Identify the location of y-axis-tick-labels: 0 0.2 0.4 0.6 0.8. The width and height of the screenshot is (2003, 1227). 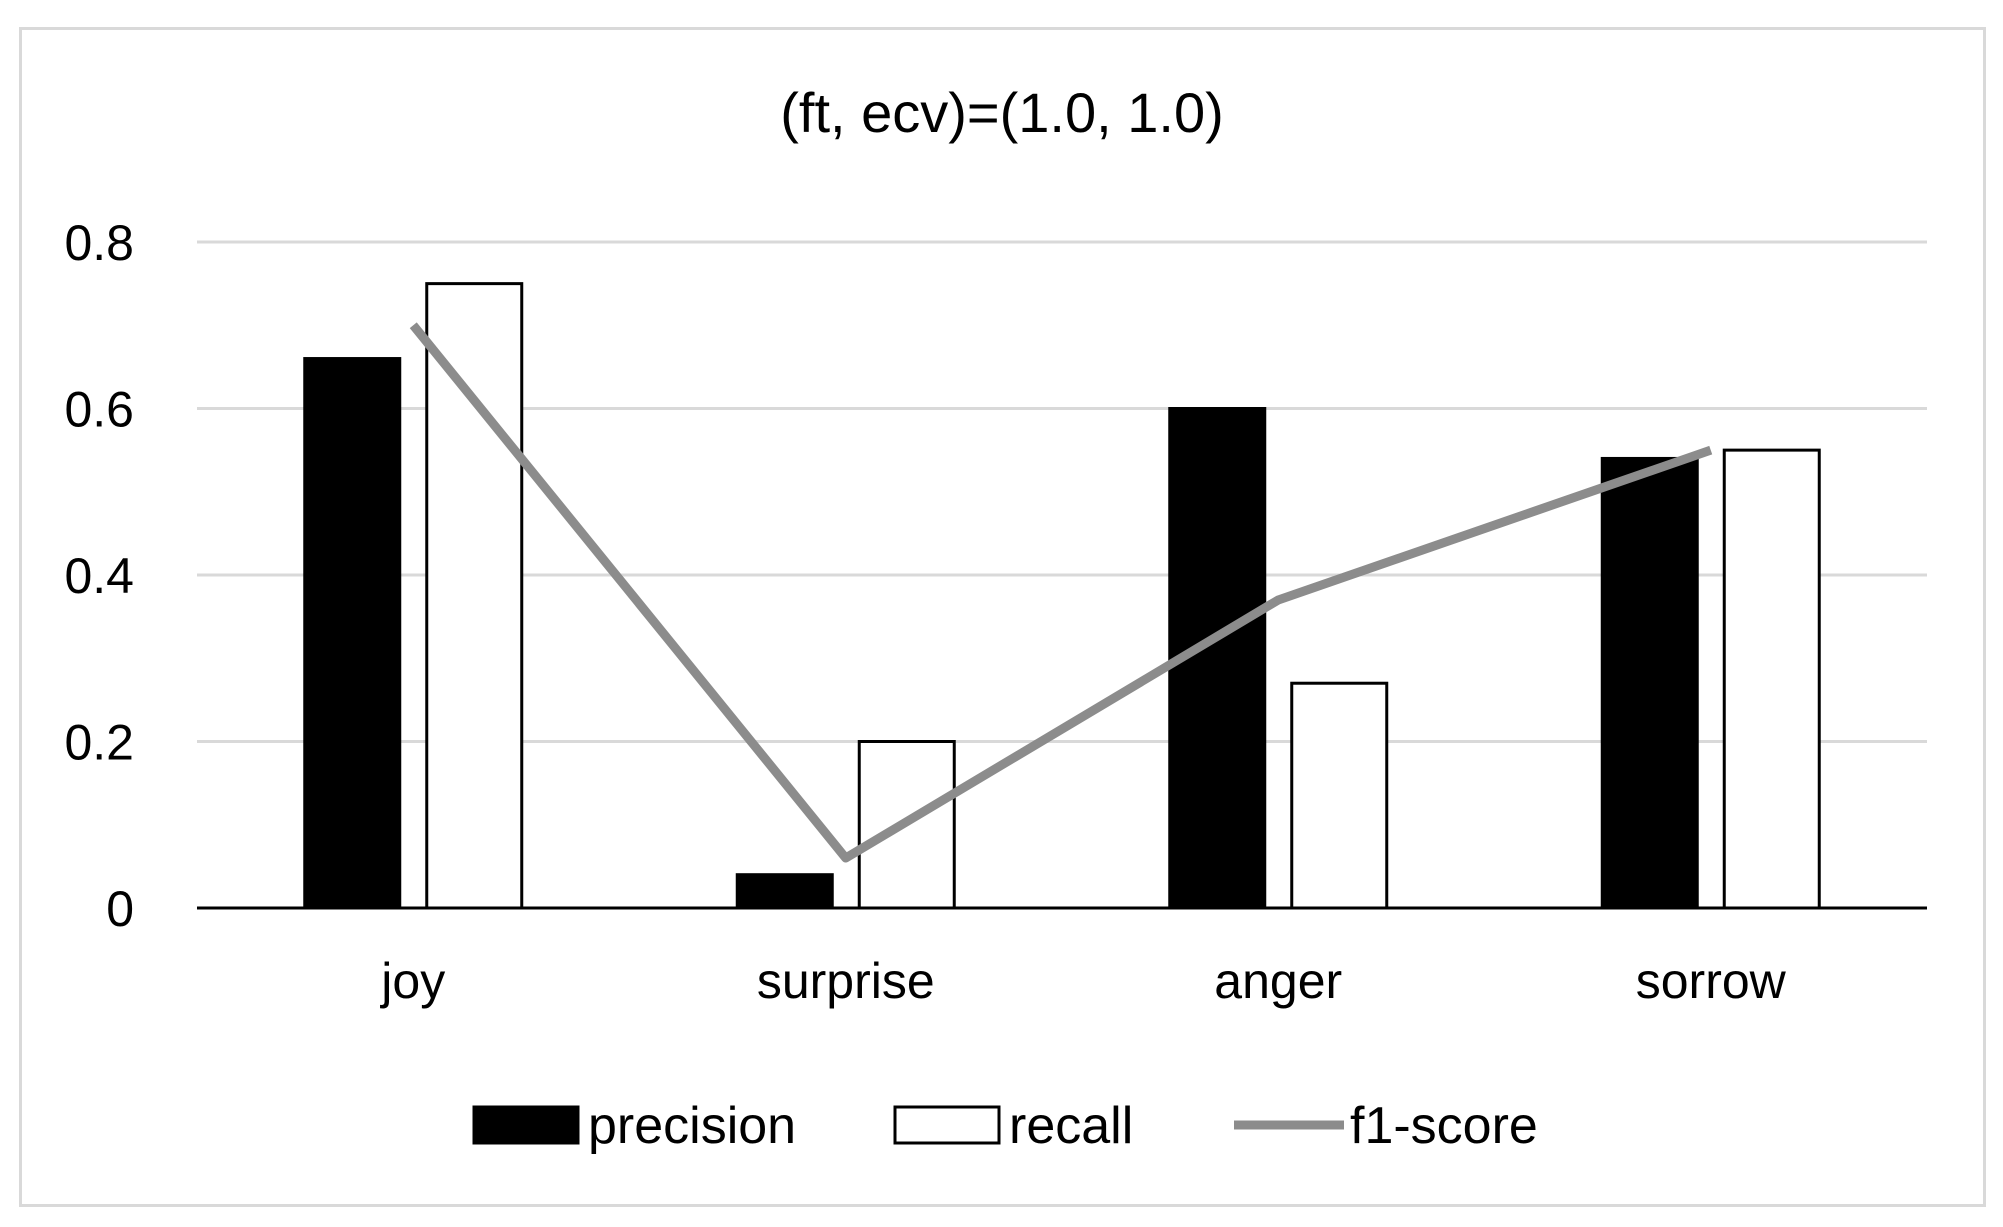
(99, 576).